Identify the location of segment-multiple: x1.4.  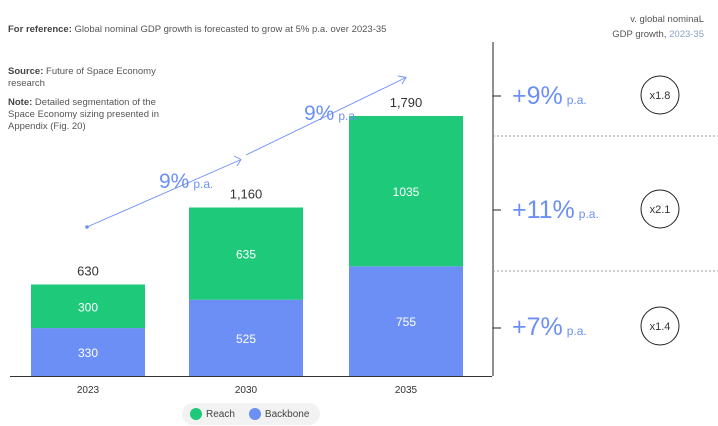
(660, 327).